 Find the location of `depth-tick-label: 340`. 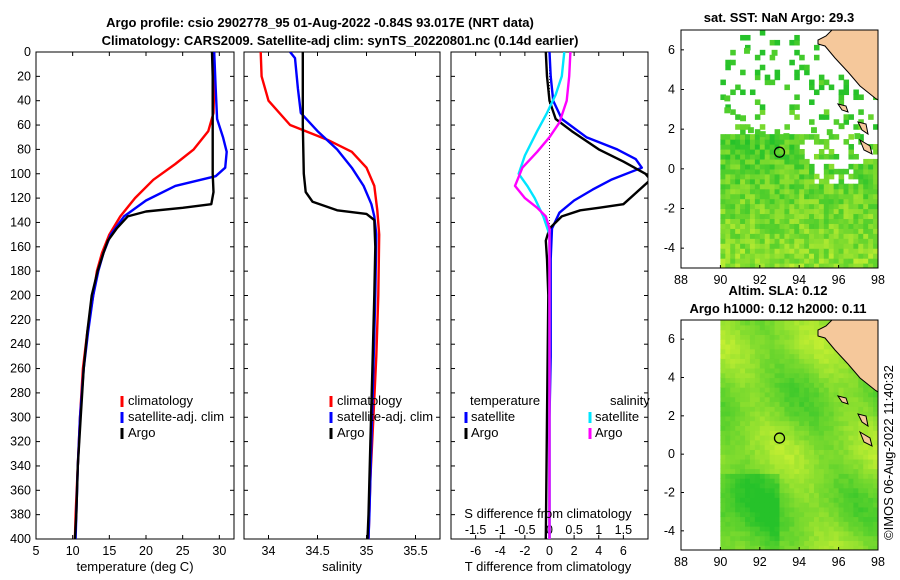

depth-tick-label: 340 is located at coordinates (20, 466).